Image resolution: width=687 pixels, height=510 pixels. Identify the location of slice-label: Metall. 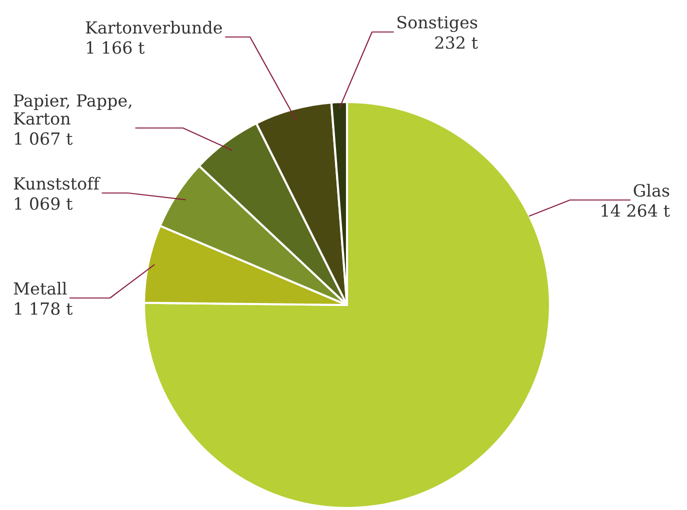
(40, 288).